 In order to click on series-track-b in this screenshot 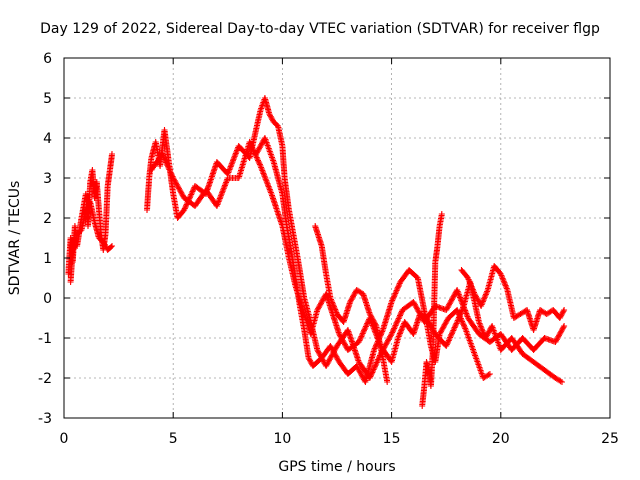, I will do `click(91, 242)`.